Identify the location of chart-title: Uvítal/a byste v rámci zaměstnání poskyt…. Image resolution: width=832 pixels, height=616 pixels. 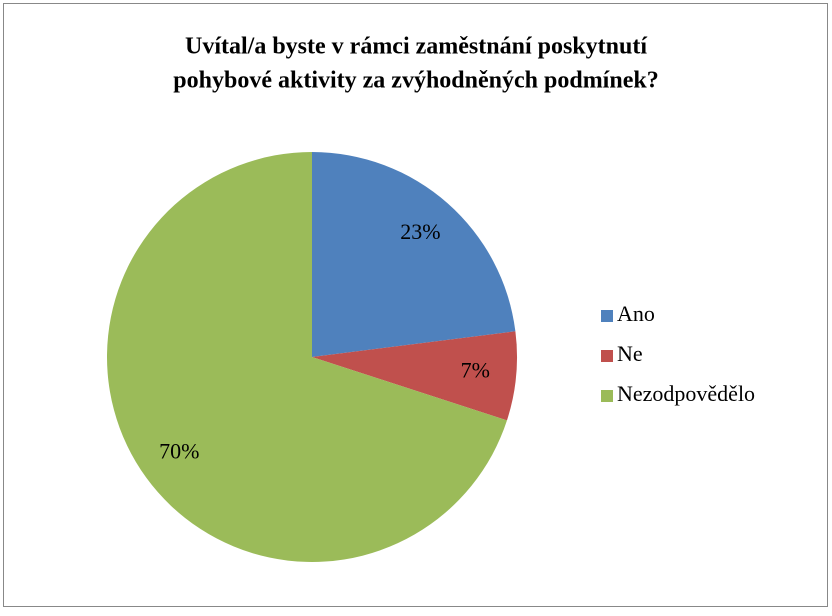
(416, 47).